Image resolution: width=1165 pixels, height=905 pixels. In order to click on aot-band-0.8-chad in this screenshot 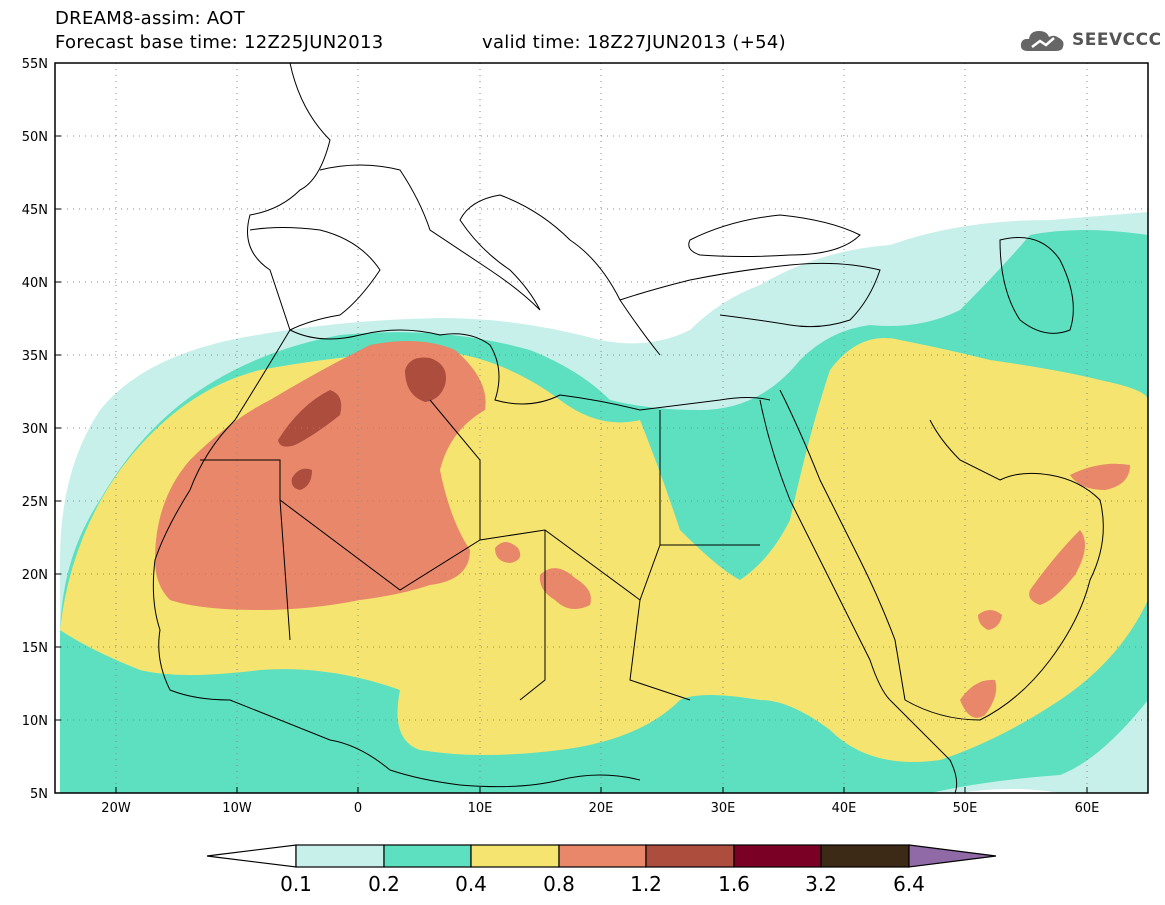, I will do `click(565, 588)`.